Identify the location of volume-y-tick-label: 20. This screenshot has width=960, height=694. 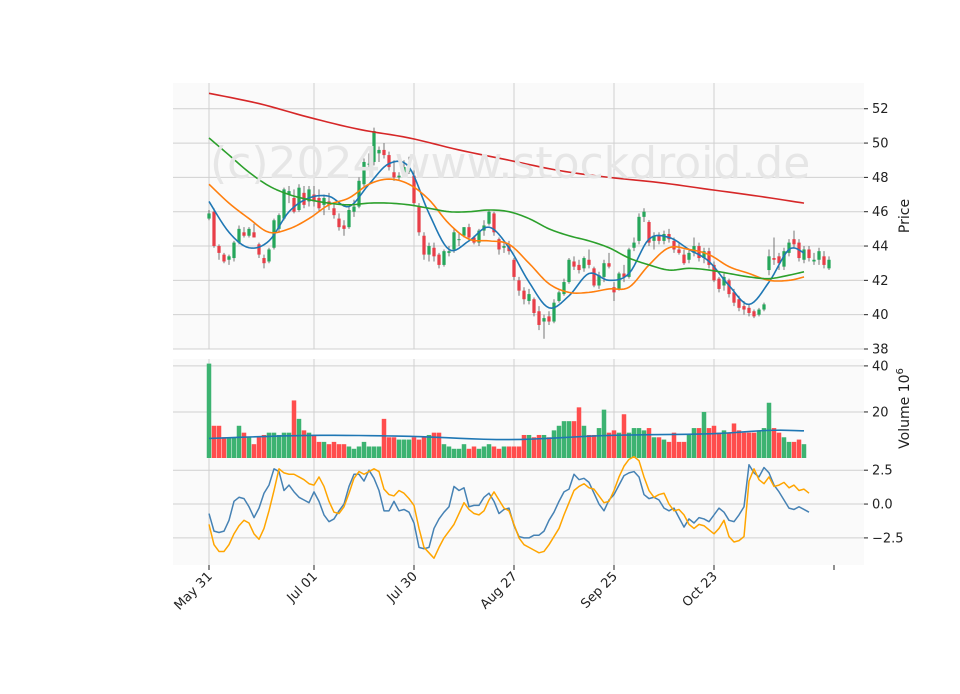
(880, 412).